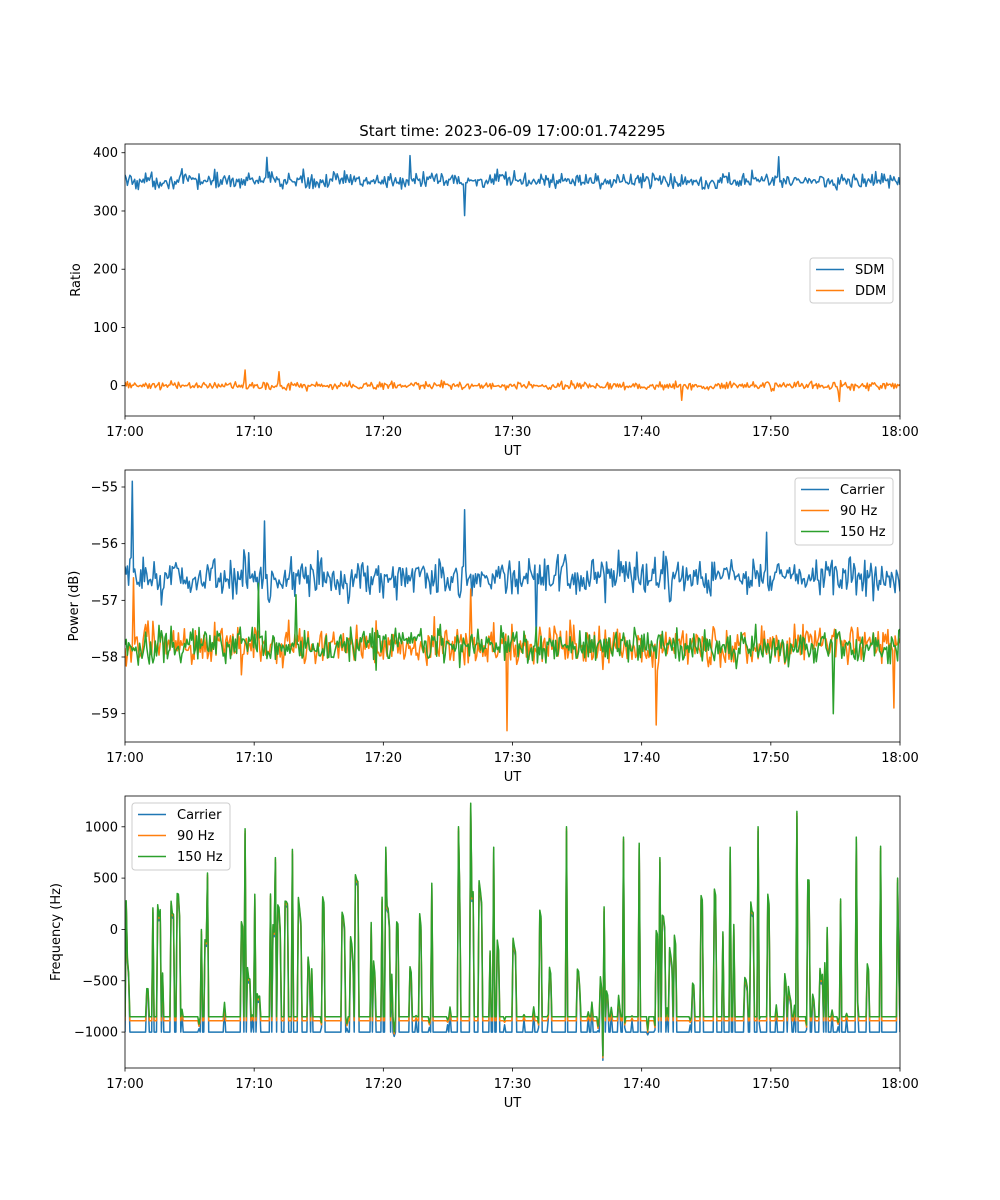 This screenshot has width=1000, height=1200. I want to click on y-tick-label: −55, so click(104, 488).